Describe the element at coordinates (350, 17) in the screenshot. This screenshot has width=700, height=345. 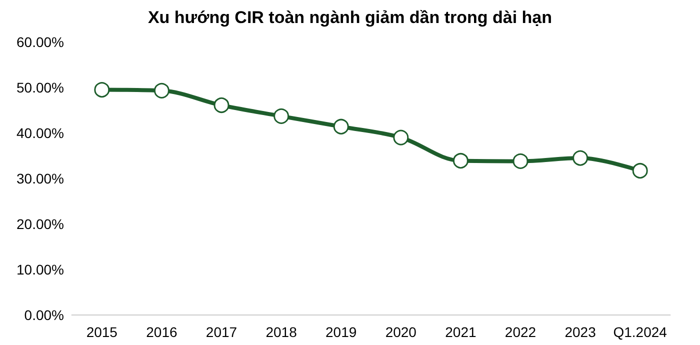
I see `chart-title: Xu hướng CIR toàn ngành giảm dần trong dài hạn` at that location.